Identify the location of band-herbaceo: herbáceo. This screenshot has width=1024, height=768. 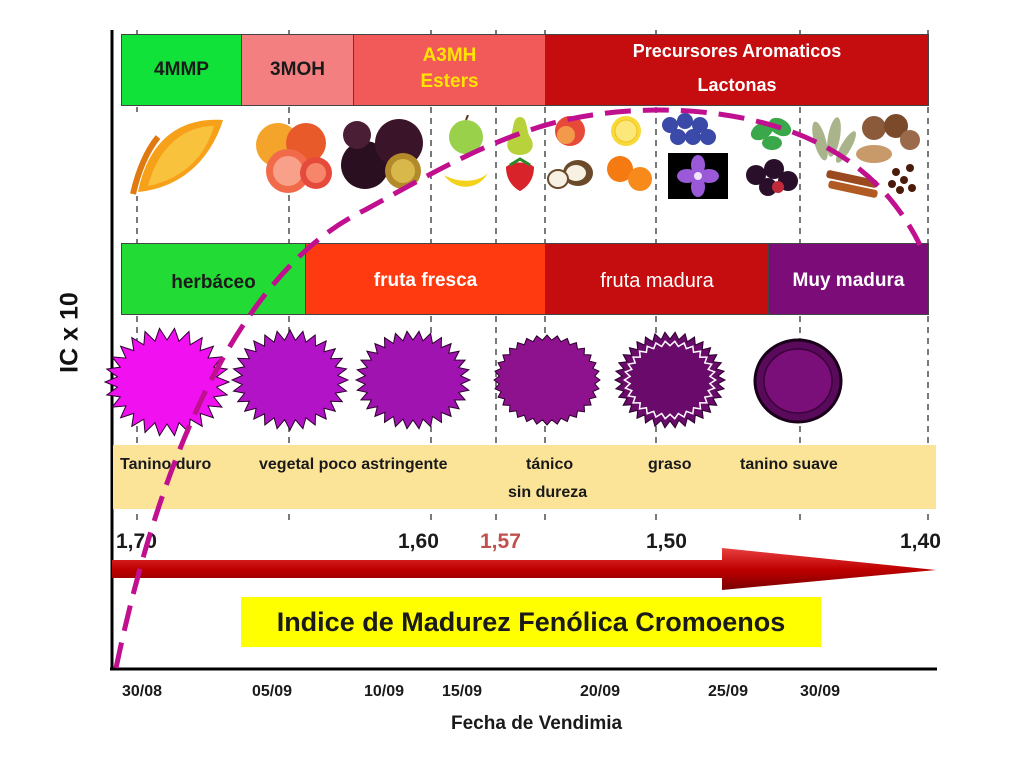
(213, 279).